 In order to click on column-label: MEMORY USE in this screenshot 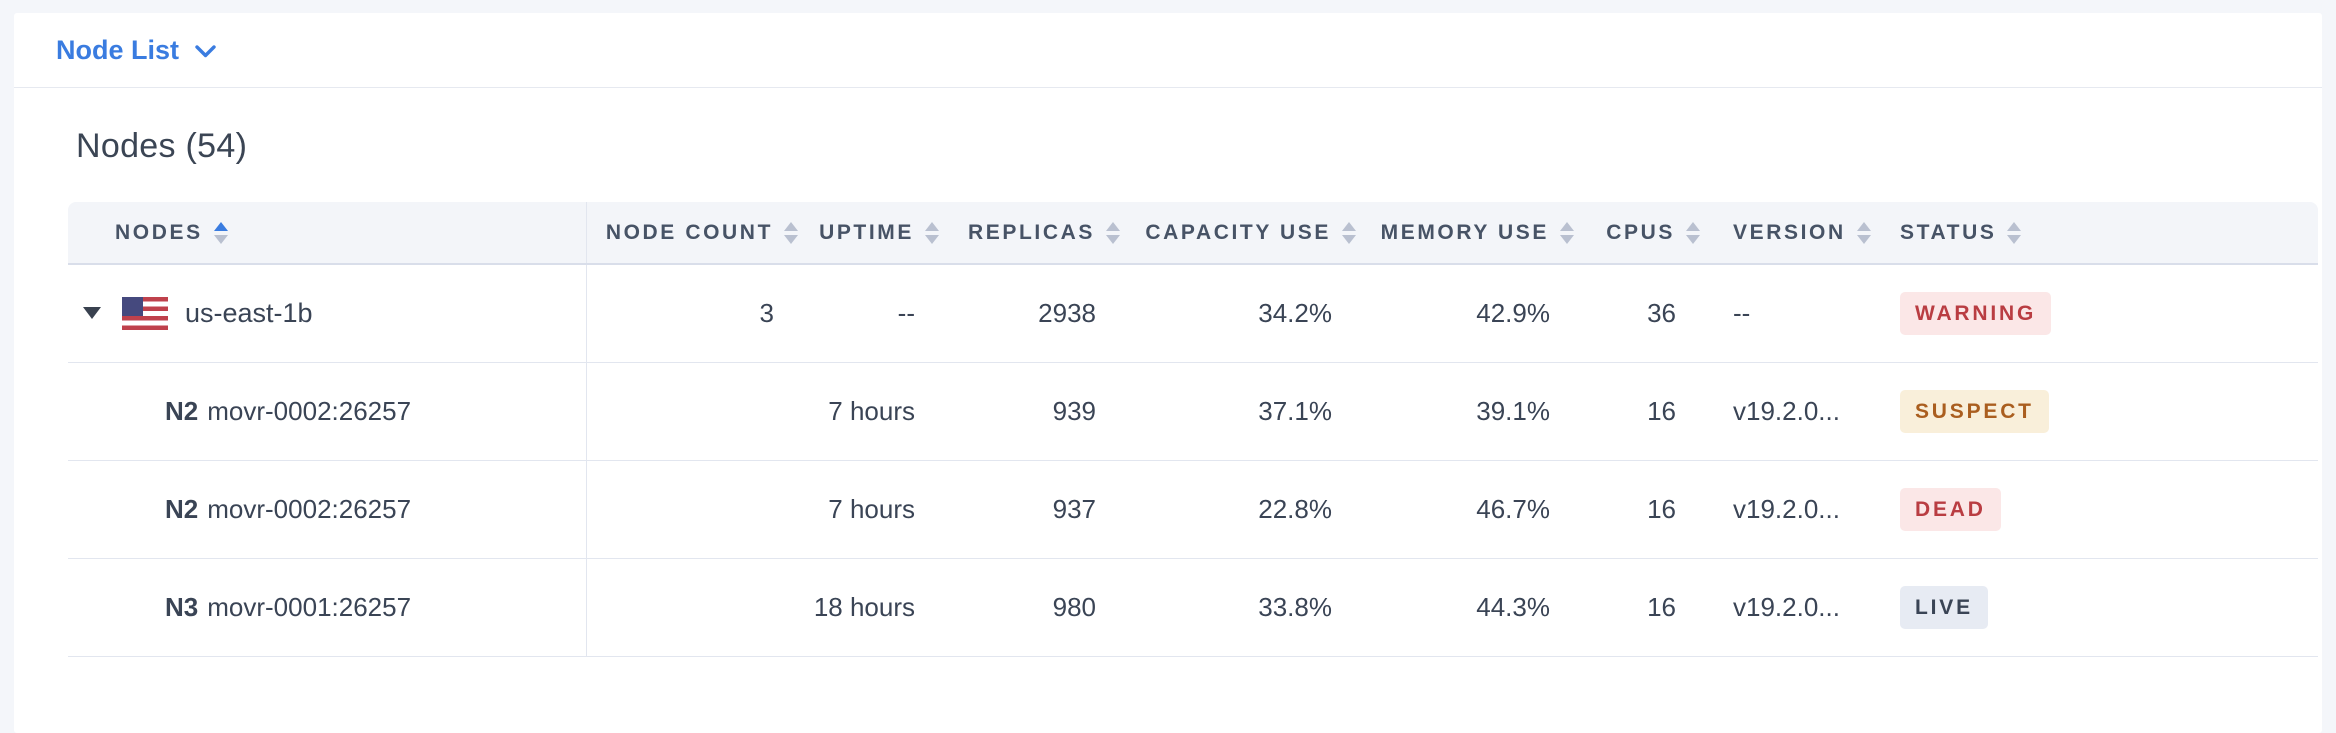, I will do `click(1464, 232)`.